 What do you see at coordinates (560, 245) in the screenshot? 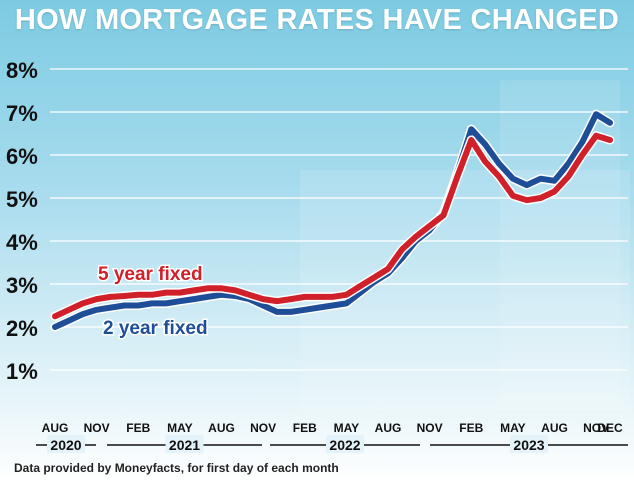
I see `background-building-shape` at bounding box center [560, 245].